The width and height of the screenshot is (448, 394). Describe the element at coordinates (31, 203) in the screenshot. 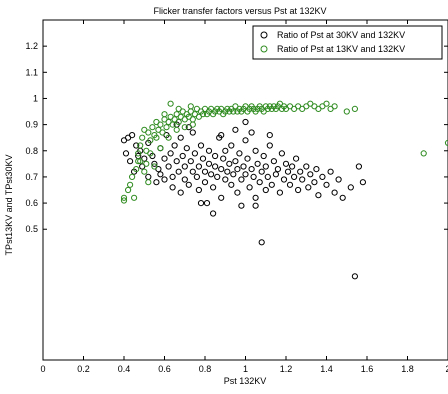

I see `y-tick-label: 0.6` at that location.